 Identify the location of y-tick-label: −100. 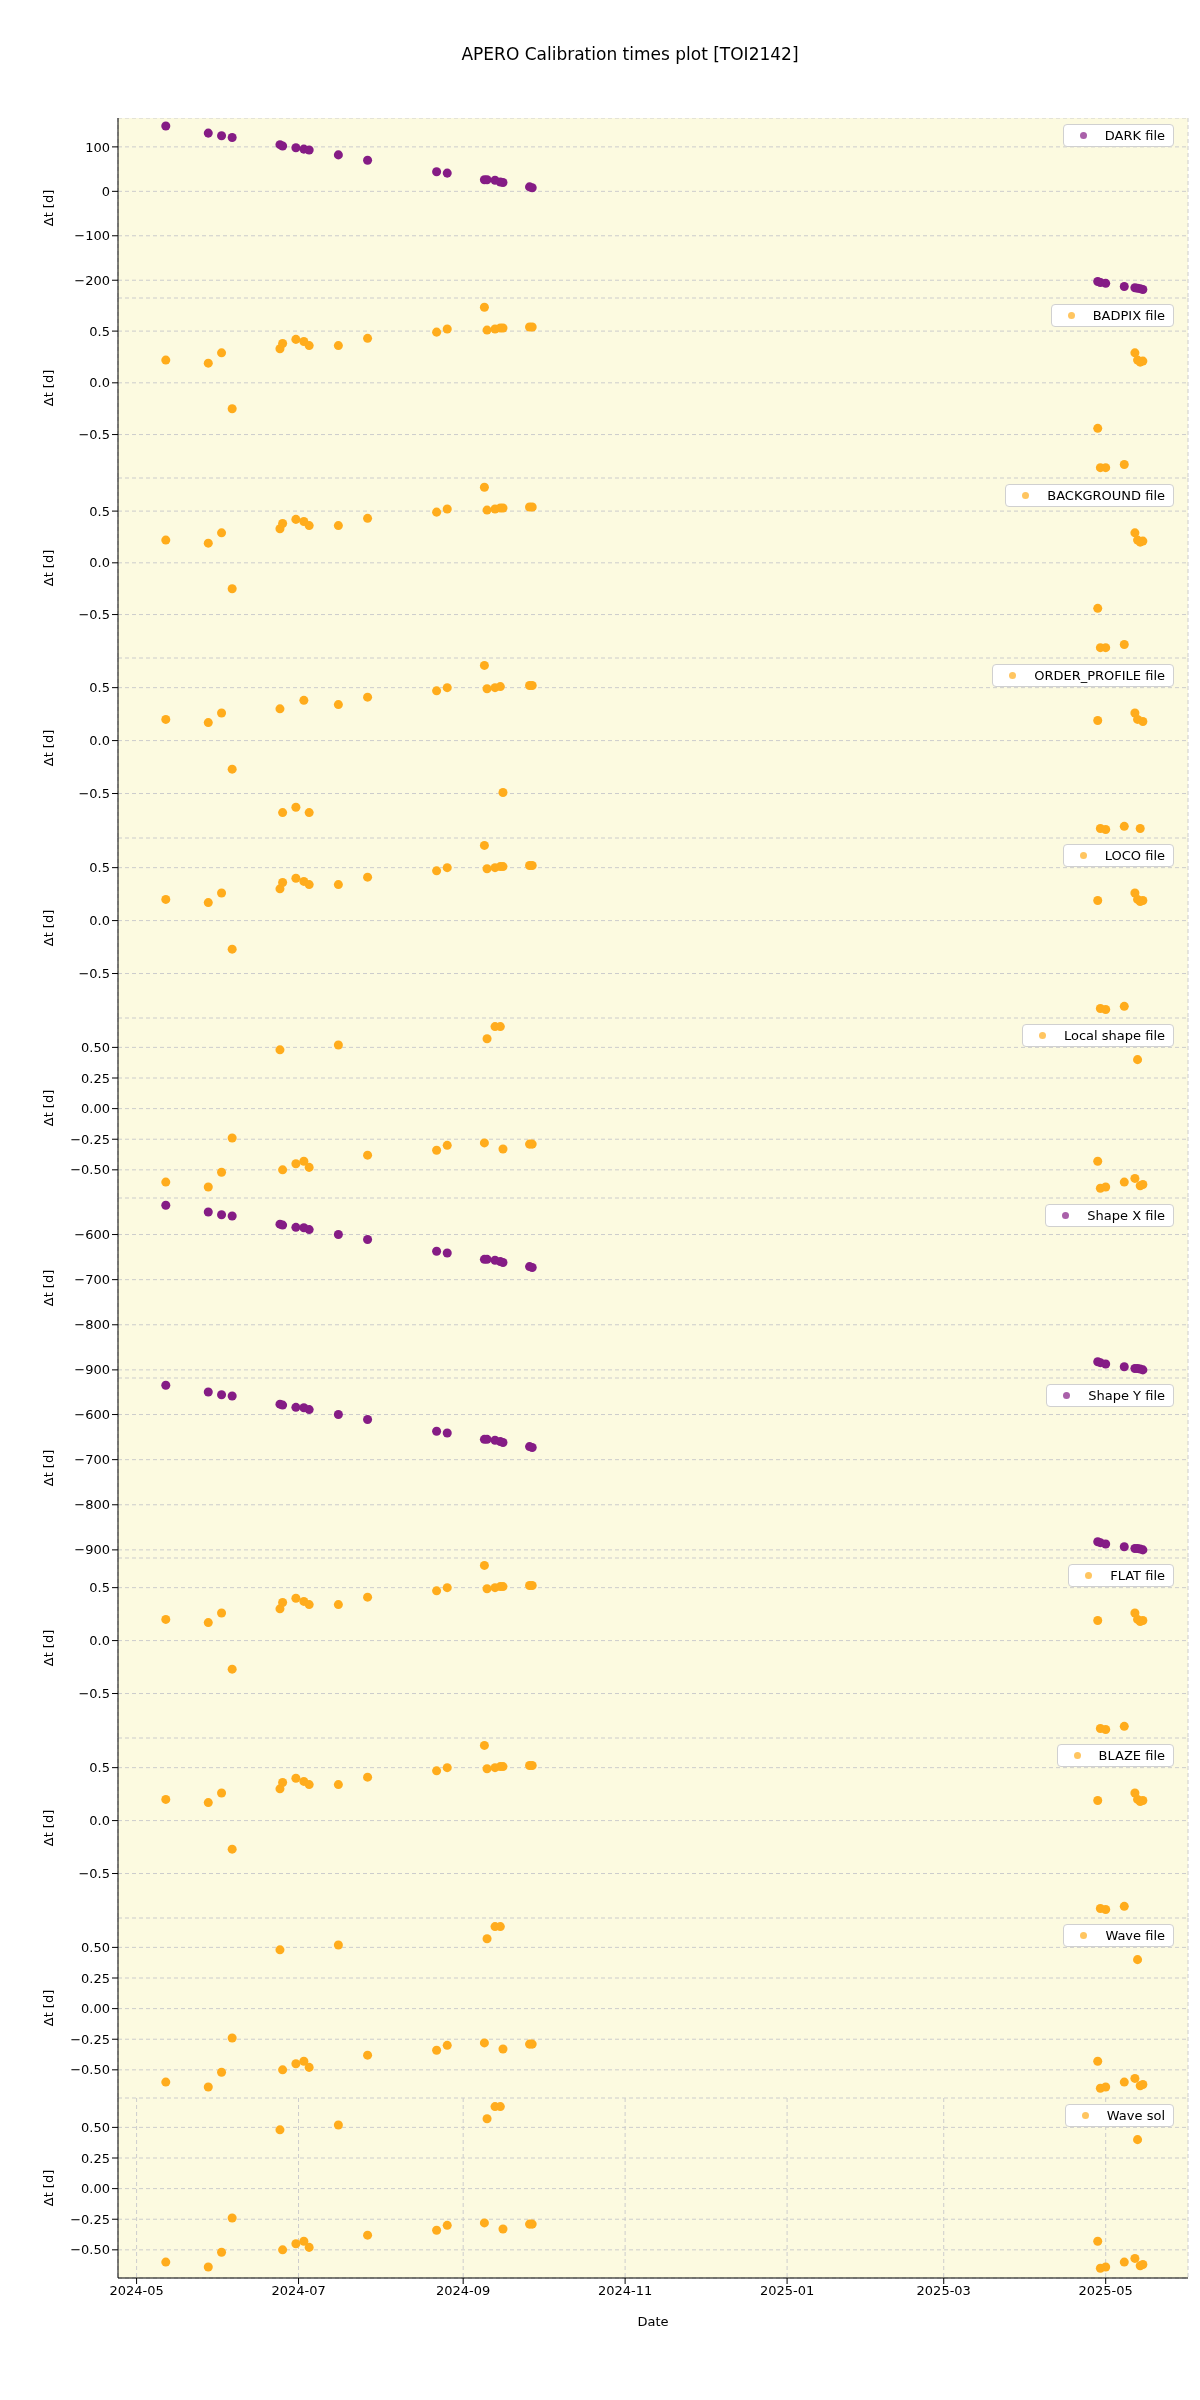
(92, 236).